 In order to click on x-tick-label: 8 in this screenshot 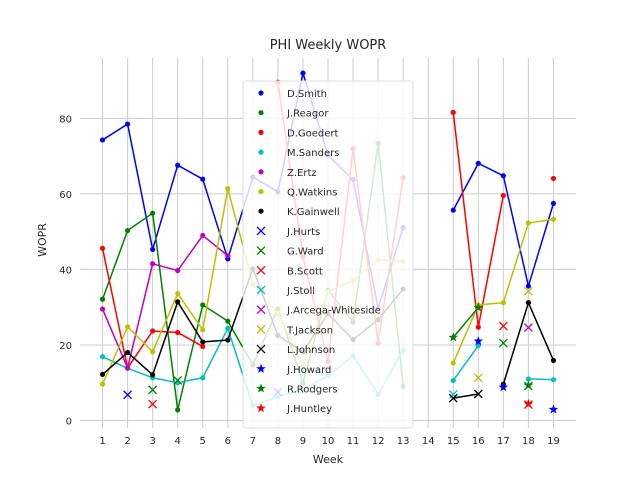, I will do `click(278, 441)`.